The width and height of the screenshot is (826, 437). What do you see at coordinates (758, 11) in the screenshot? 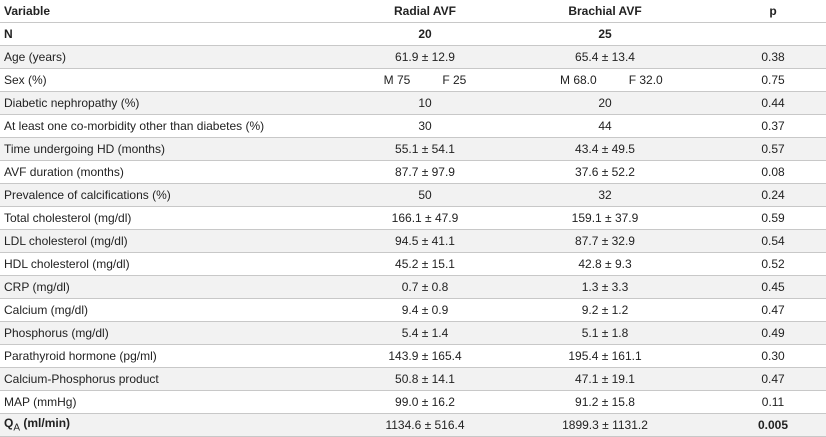
I see `header-cell: p` at bounding box center [758, 11].